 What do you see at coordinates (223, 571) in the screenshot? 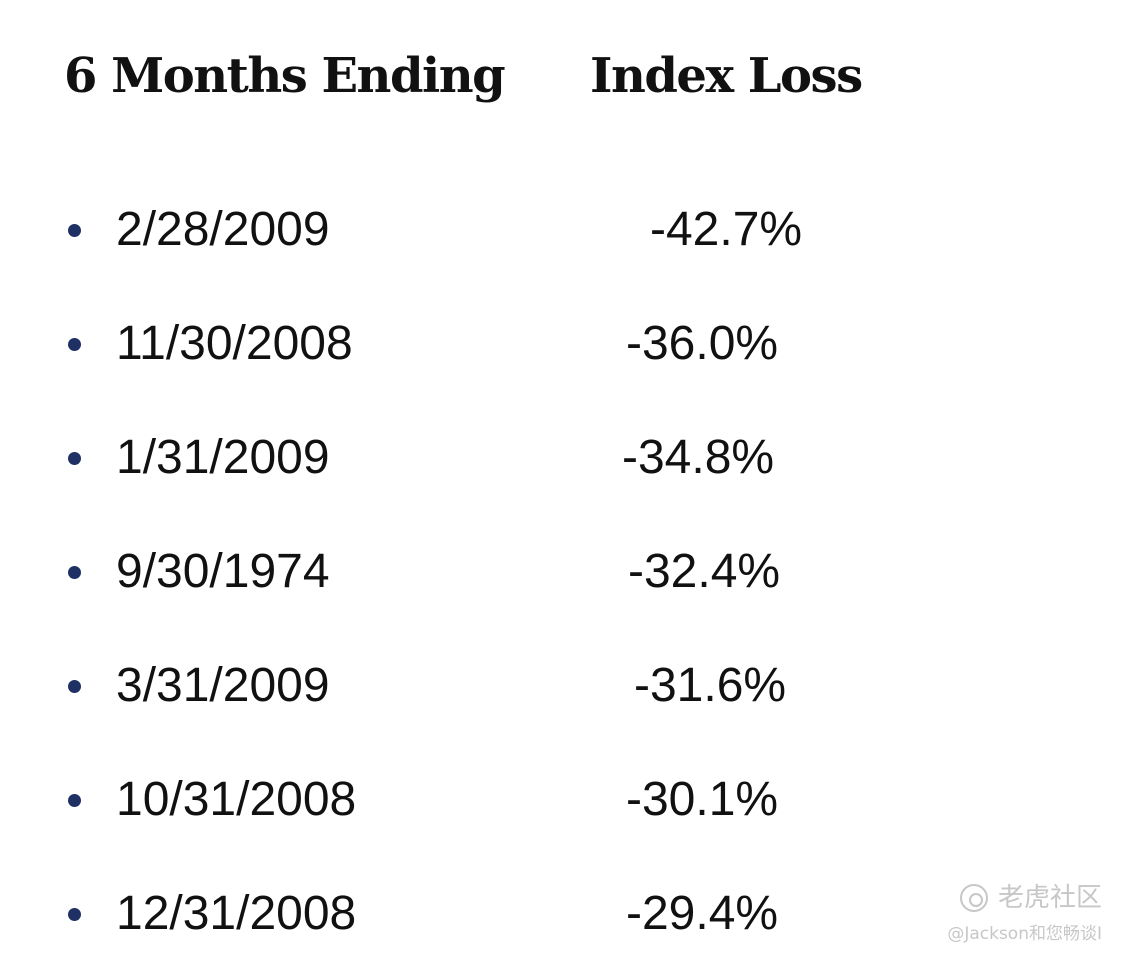
I see `row-date: 9/30/1974` at bounding box center [223, 571].